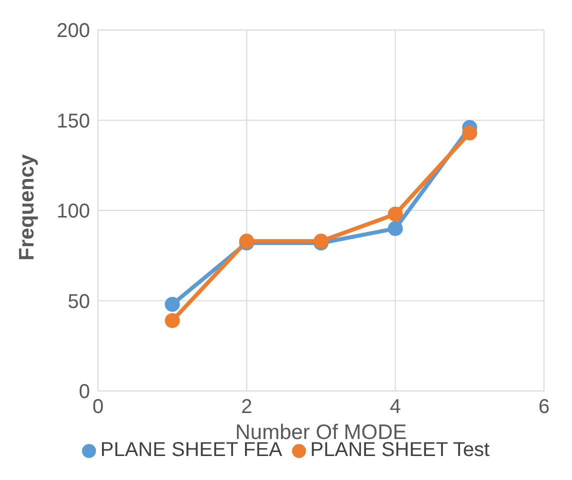 The width and height of the screenshot is (572, 480). Describe the element at coordinates (544, 407) in the screenshot. I see `x-tick-label: 6` at that location.